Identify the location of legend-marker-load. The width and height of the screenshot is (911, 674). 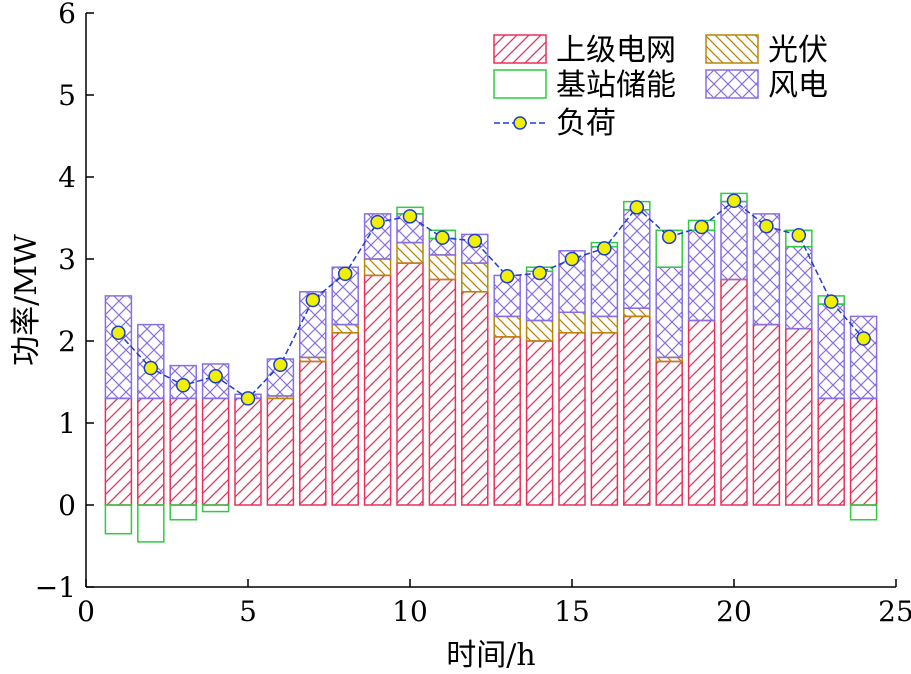
(520, 123).